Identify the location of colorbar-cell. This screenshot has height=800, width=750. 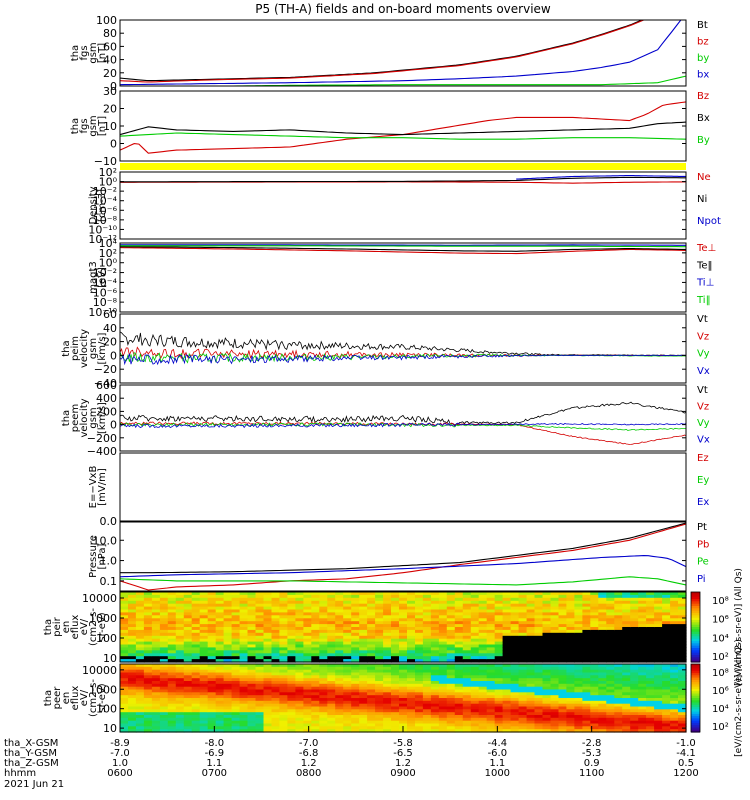
(695, 722).